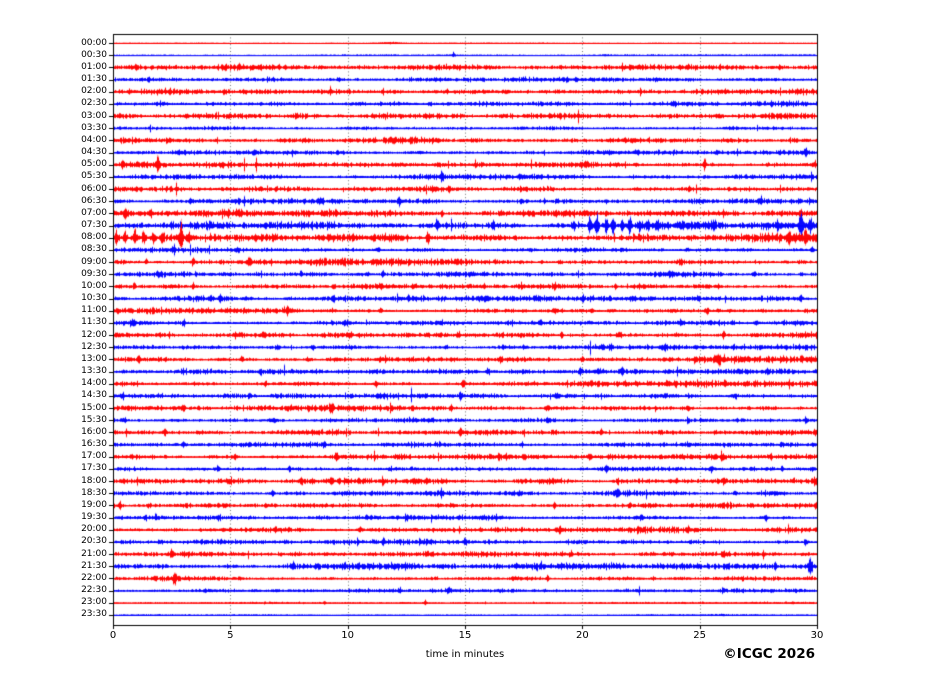  Describe the element at coordinates (94, 590) in the screenshot. I see `y-tick-label: 22:30` at that location.